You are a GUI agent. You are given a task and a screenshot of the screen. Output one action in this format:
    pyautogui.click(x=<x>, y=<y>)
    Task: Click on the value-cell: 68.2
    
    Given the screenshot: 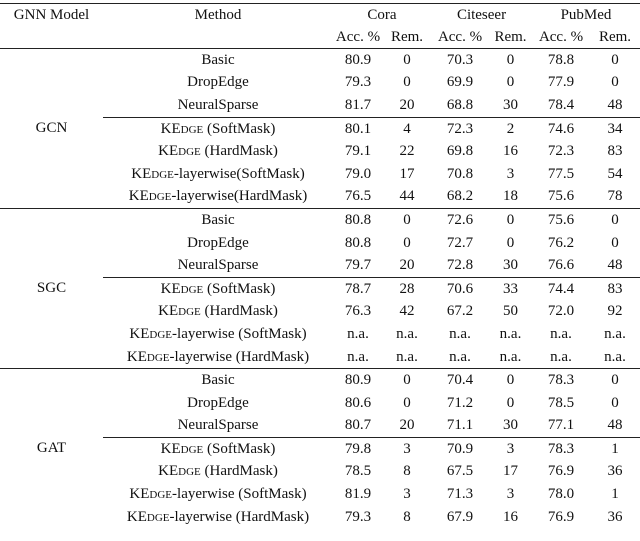 What is the action you would take?
    pyautogui.click(x=460, y=196)
    